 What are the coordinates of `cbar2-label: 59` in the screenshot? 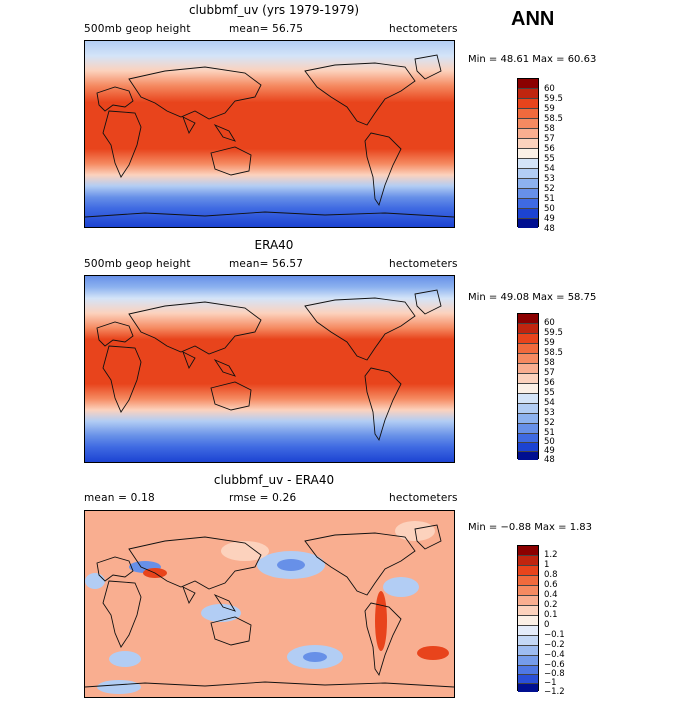 It's located at (549, 343).